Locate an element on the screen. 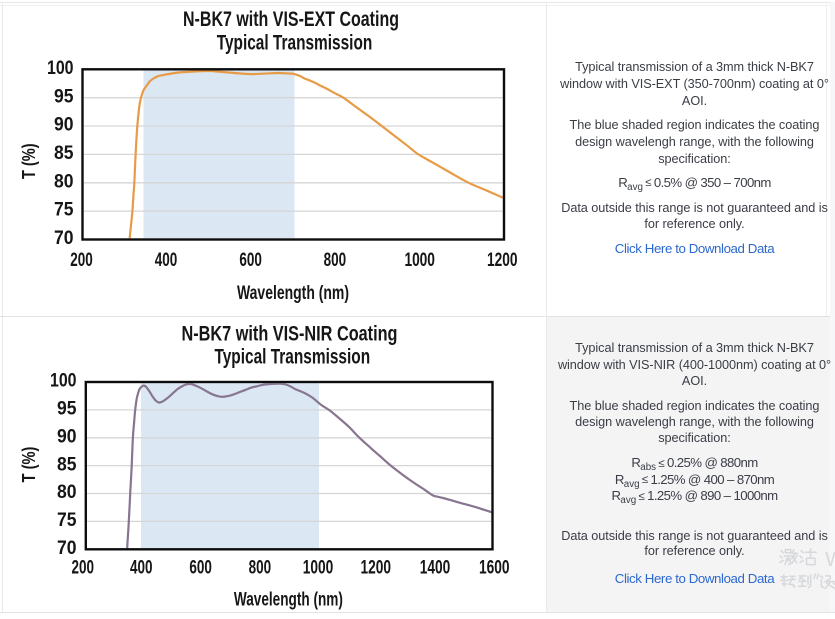 The height and width of the screenshot is (619, 835). svg-text: W is located at coordinates (830, 560).